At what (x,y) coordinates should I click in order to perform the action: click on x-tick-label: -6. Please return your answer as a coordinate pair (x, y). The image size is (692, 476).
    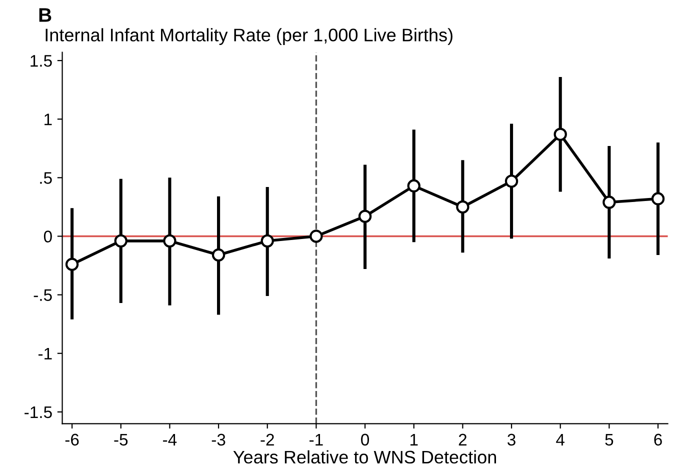
    Looking at the image, I should click on (72, 440).